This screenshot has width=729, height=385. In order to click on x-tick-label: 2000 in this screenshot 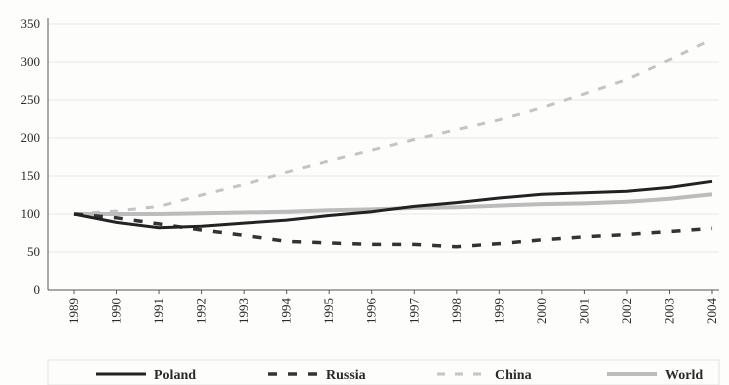, I will do `click(541, 311)`.